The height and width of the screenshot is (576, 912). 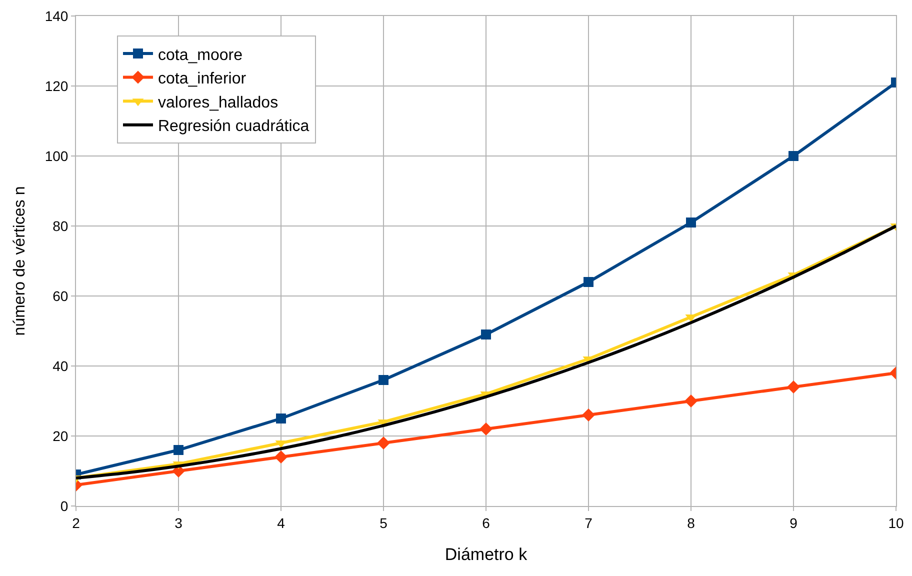 I want to click on x-tick-label: 3, so click(x=178, y=522).